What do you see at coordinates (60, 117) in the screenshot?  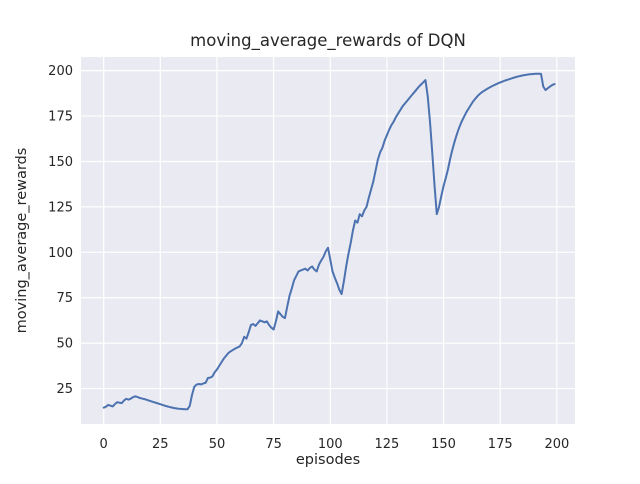 I see `y-tick-label: 175` at bounding box center [60, 117].